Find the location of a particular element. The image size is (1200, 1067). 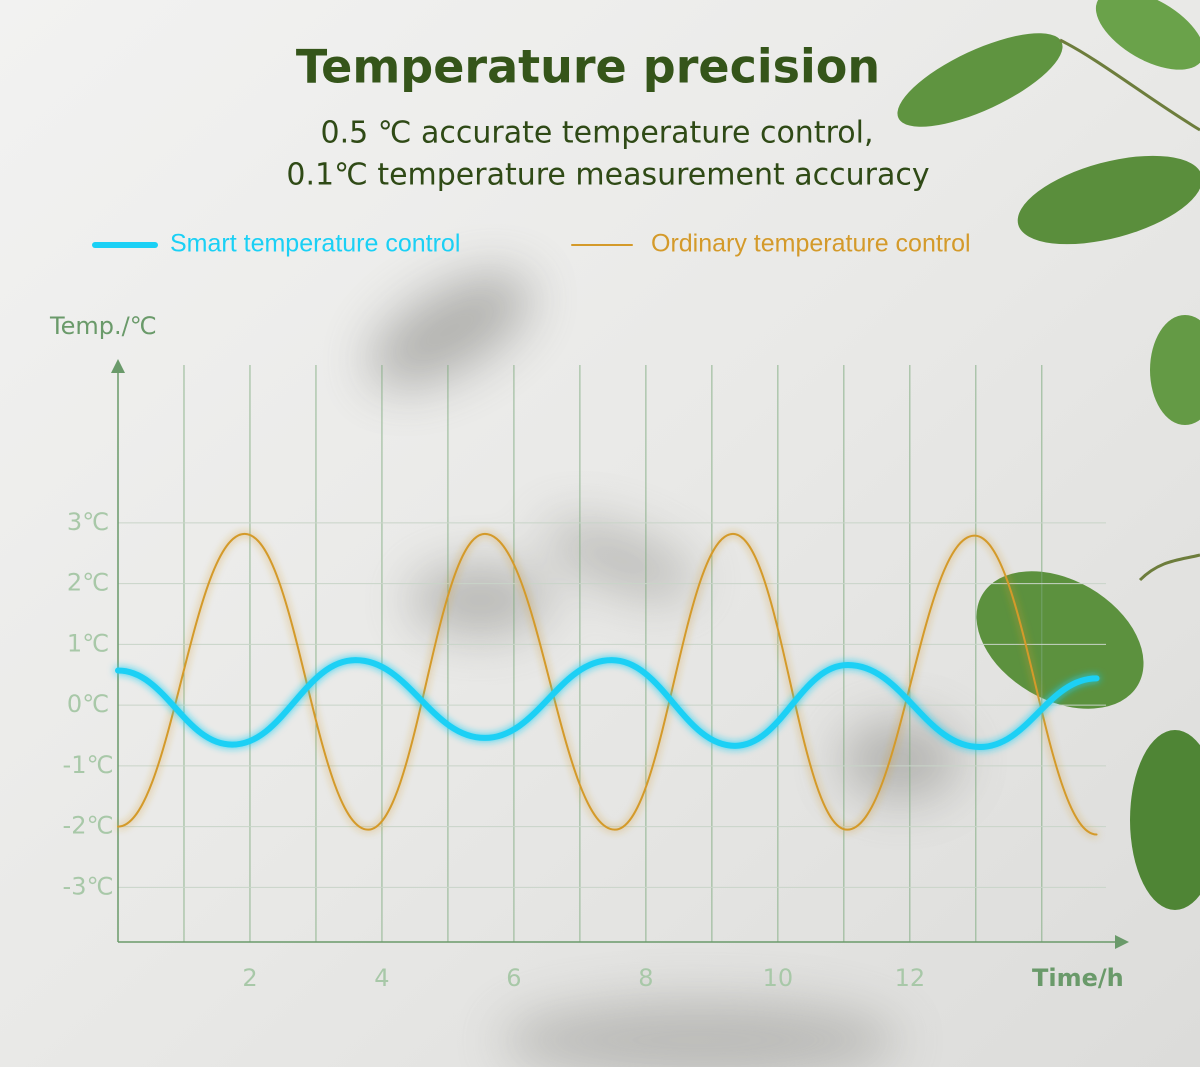

y-tick-label: 2℃ is located at coordinates (88, 583).